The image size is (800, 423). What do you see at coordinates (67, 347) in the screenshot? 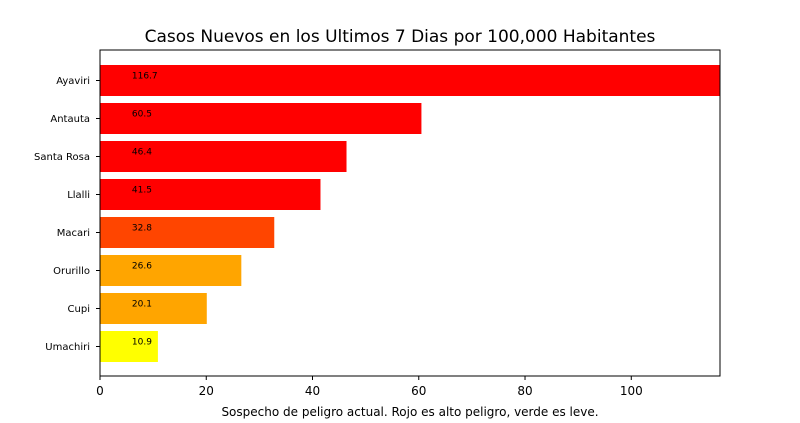
I see `y-tick-label-umachiri: Umachiri` at bounding box center [67, 347].